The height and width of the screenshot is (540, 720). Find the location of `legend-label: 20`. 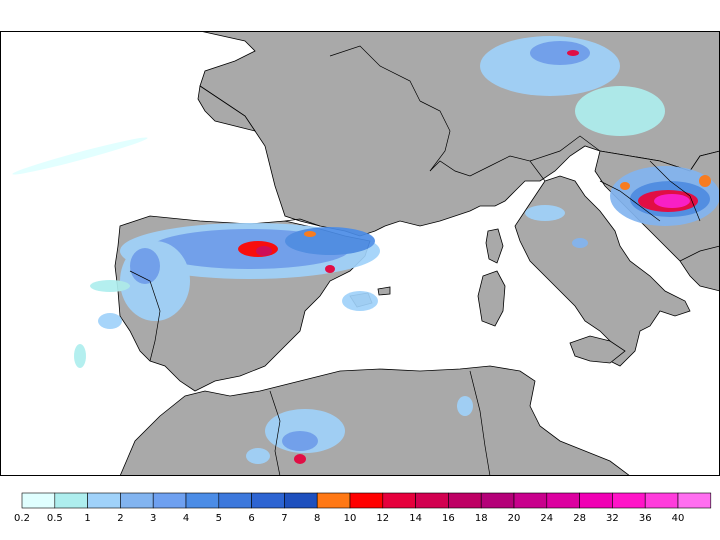

legend-label: 20 is located at coordinates (514, 518).